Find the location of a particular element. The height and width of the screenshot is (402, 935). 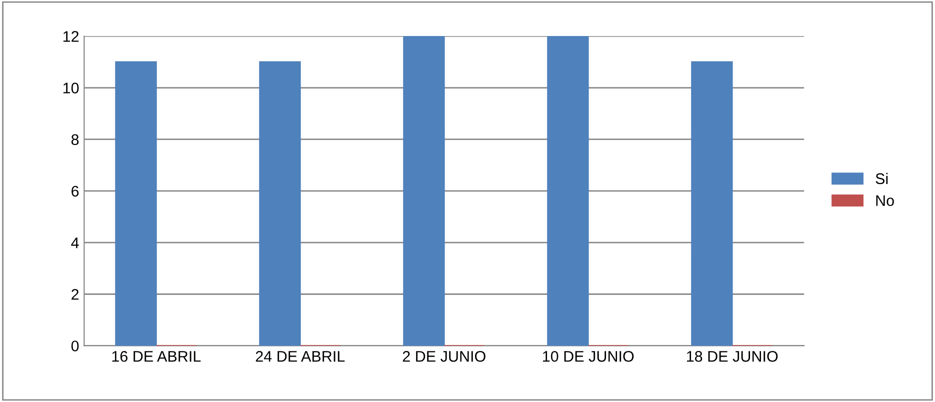

y-tick-label: 8 is located at coordinates (75, 140).